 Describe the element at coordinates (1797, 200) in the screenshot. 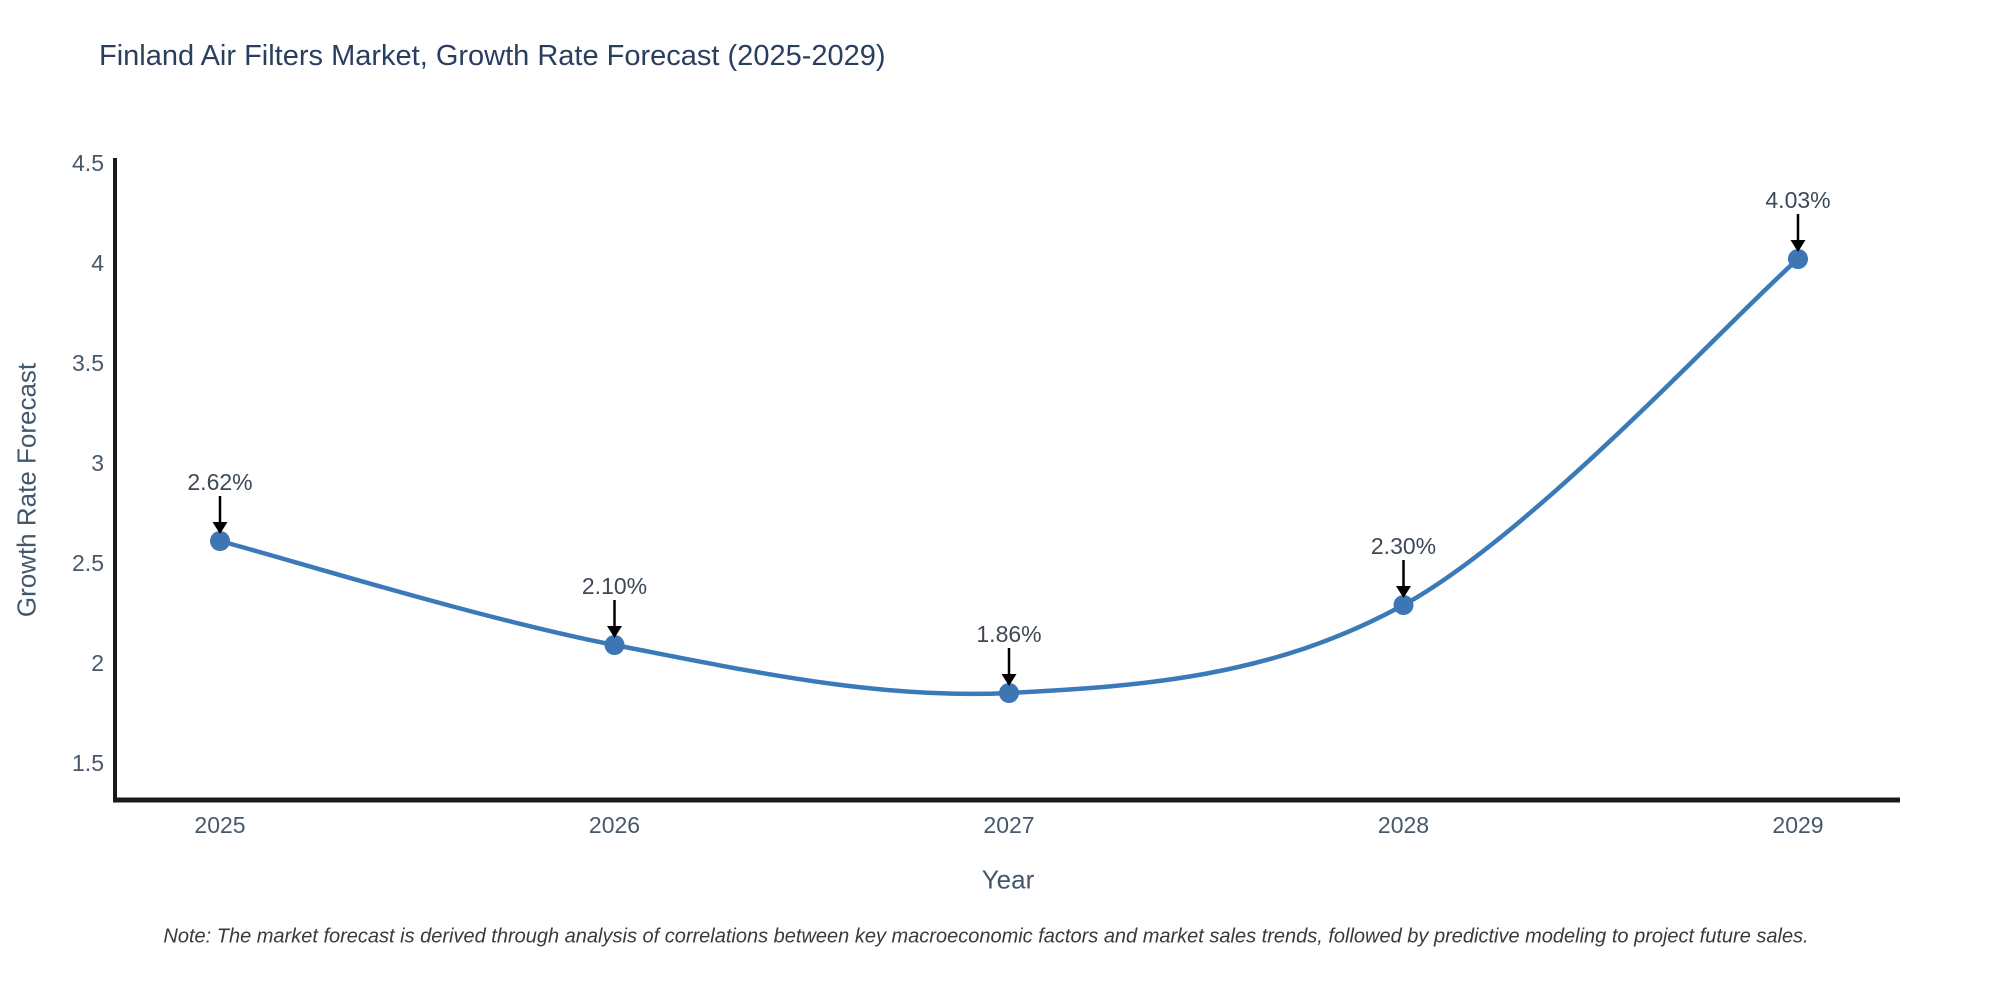

I see `data-point-label: 4.03%` at that location.